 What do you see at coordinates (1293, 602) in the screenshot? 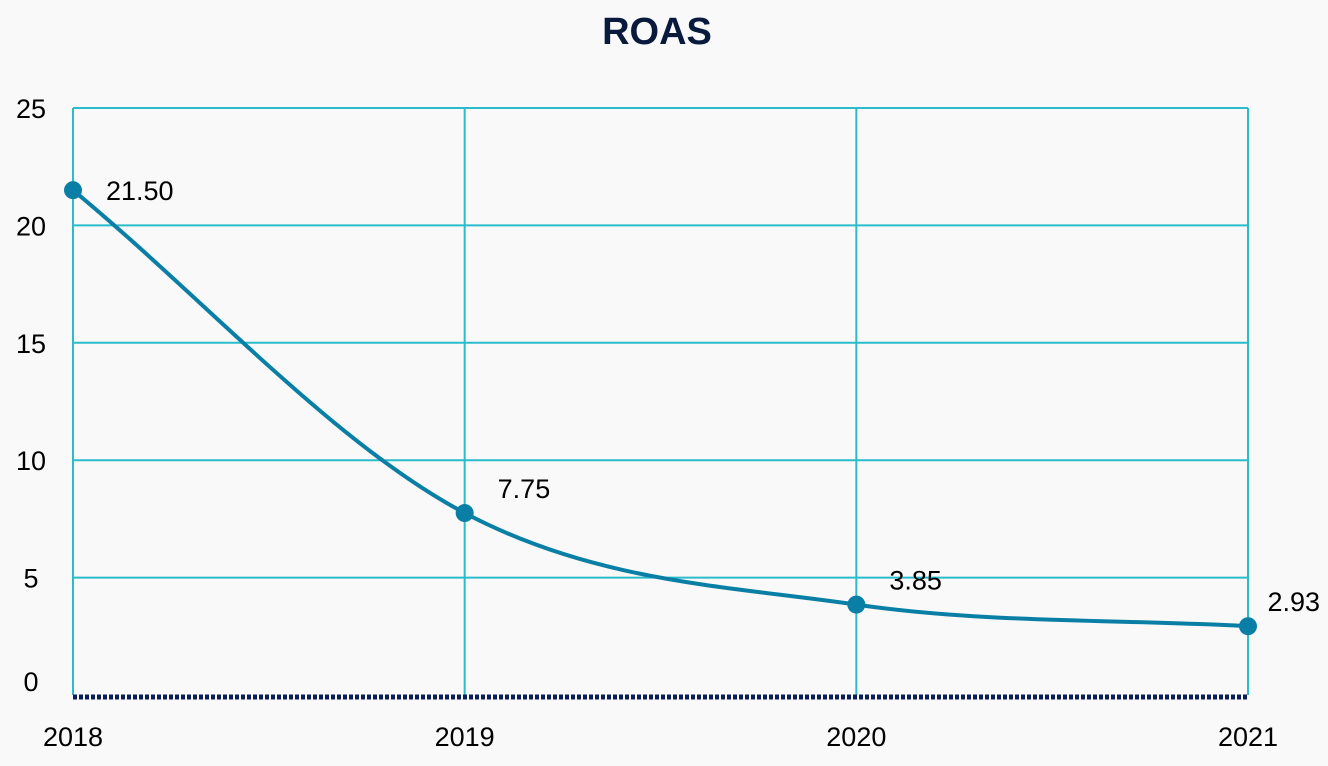
I see `data-label: 2.93` at bounding box center [1293, 602].